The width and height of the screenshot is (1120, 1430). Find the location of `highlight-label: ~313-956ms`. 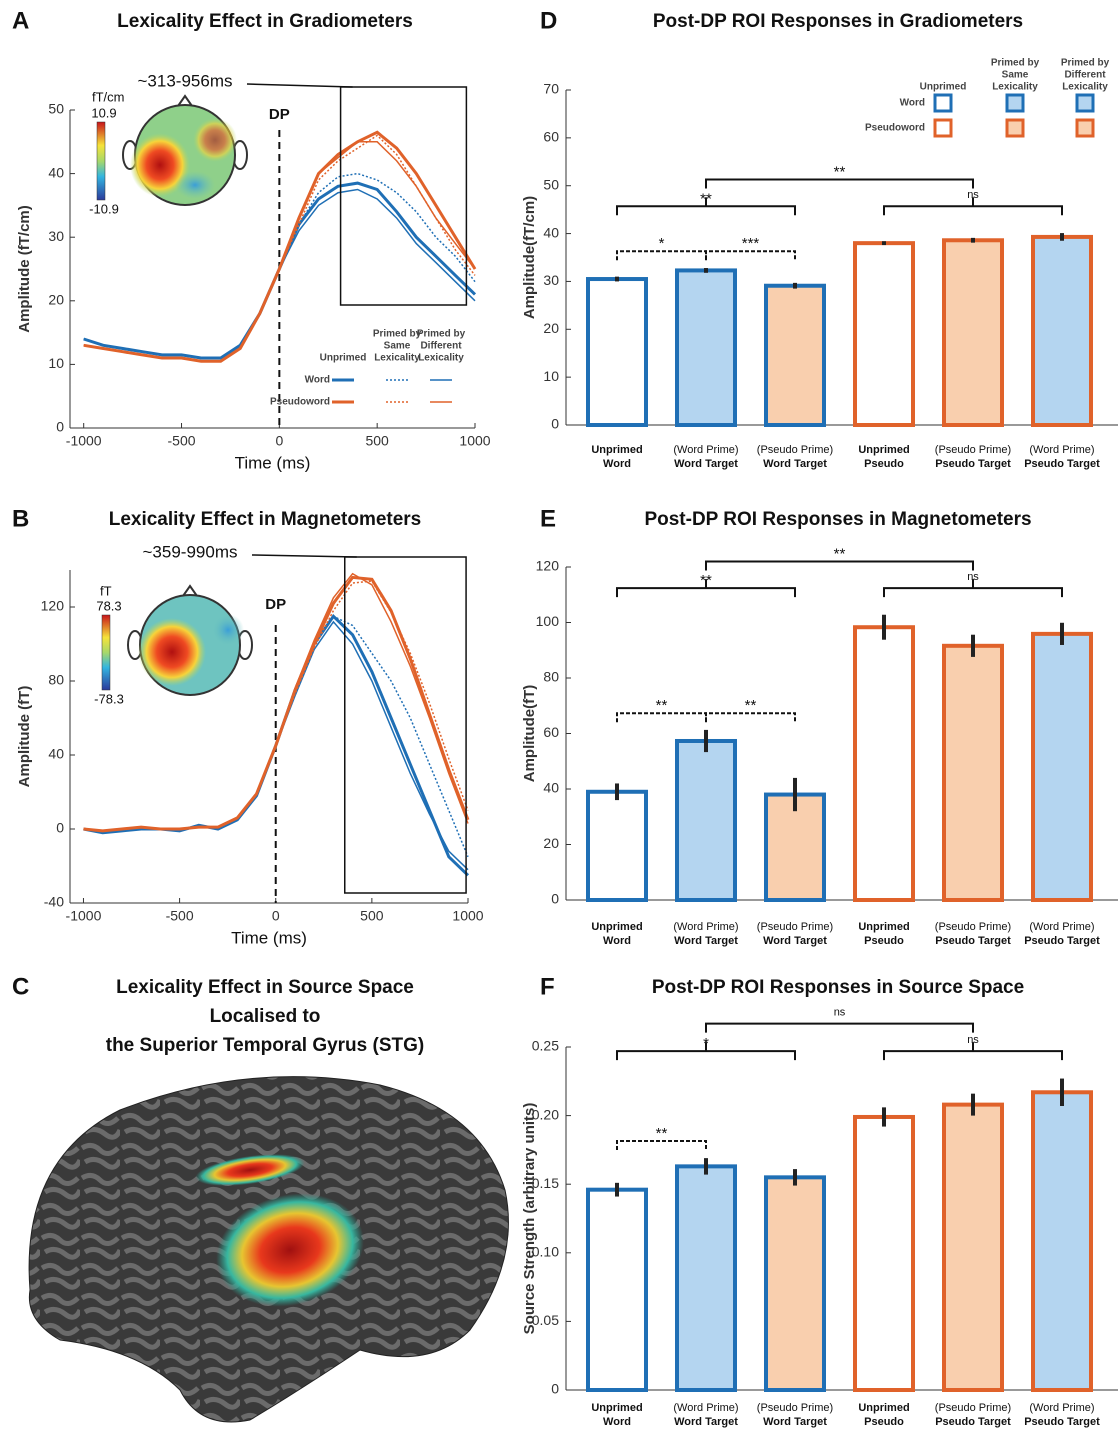

highlight-label: ~313-956ms is located at coordinates (185, 80).